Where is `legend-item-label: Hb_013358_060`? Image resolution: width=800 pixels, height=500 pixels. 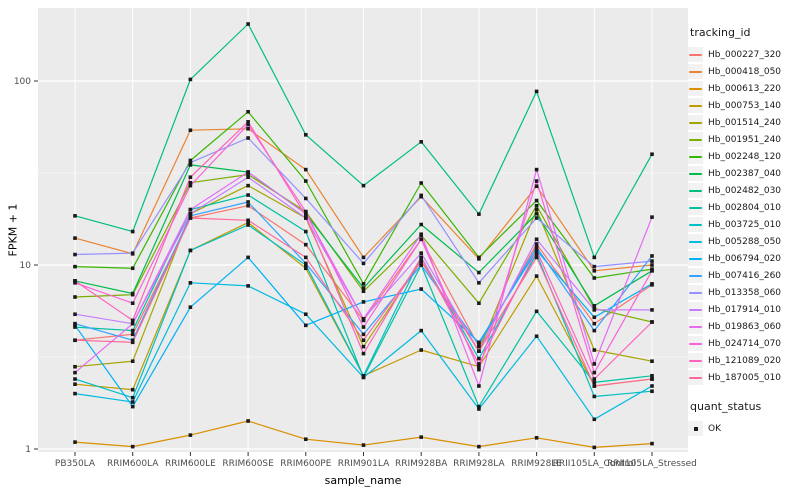 legend-item-label: Hb_013358_060 is located at coordinates (745, 292).